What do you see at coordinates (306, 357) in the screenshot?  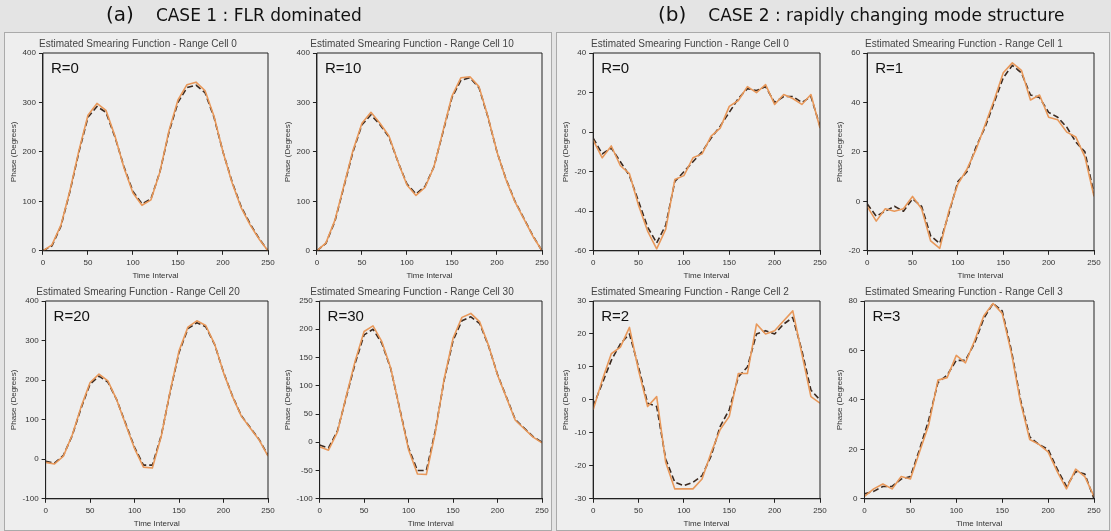 I see `y-tick-label: 150` at bounding box center [306, 357].